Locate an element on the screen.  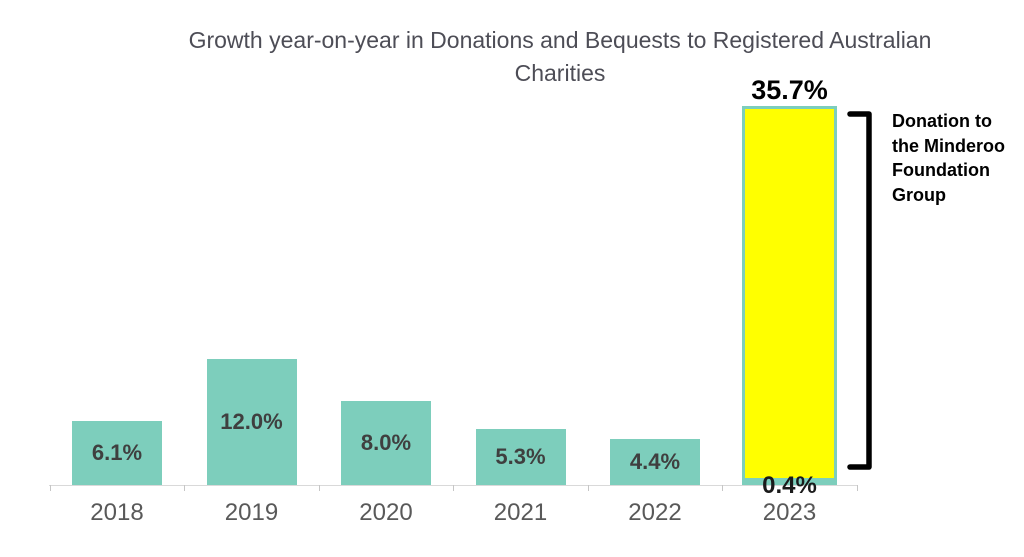
x-tick-label-2019: 2019 is located at coordinates (251, 512).